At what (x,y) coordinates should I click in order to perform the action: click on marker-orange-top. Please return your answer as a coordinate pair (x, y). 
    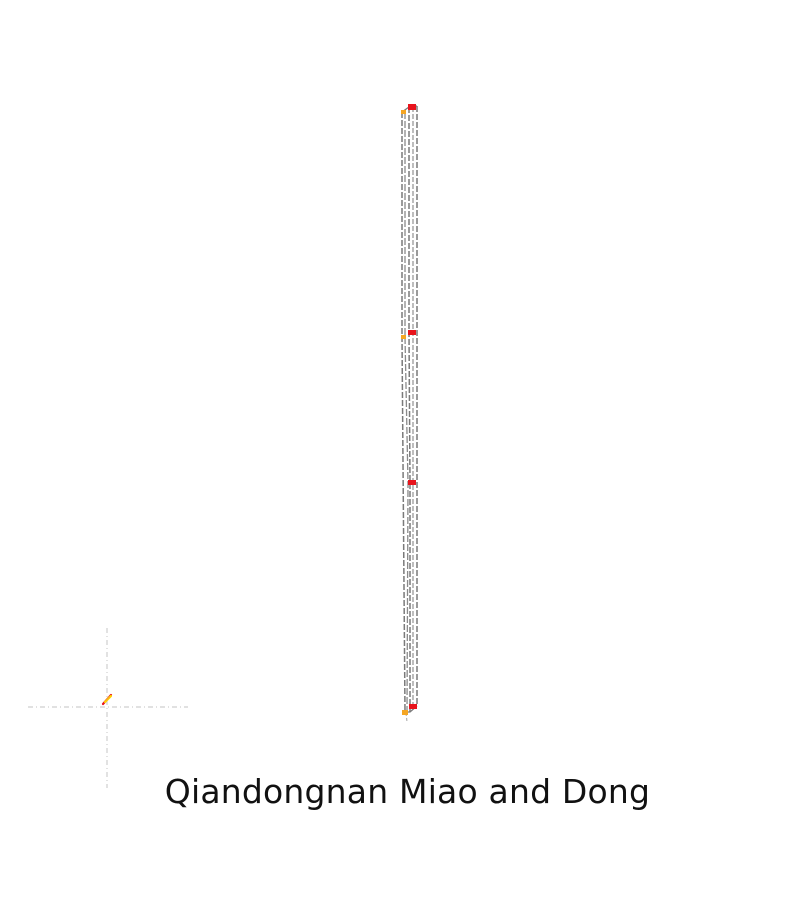
    Looking at the image, I should click on (403, 112).